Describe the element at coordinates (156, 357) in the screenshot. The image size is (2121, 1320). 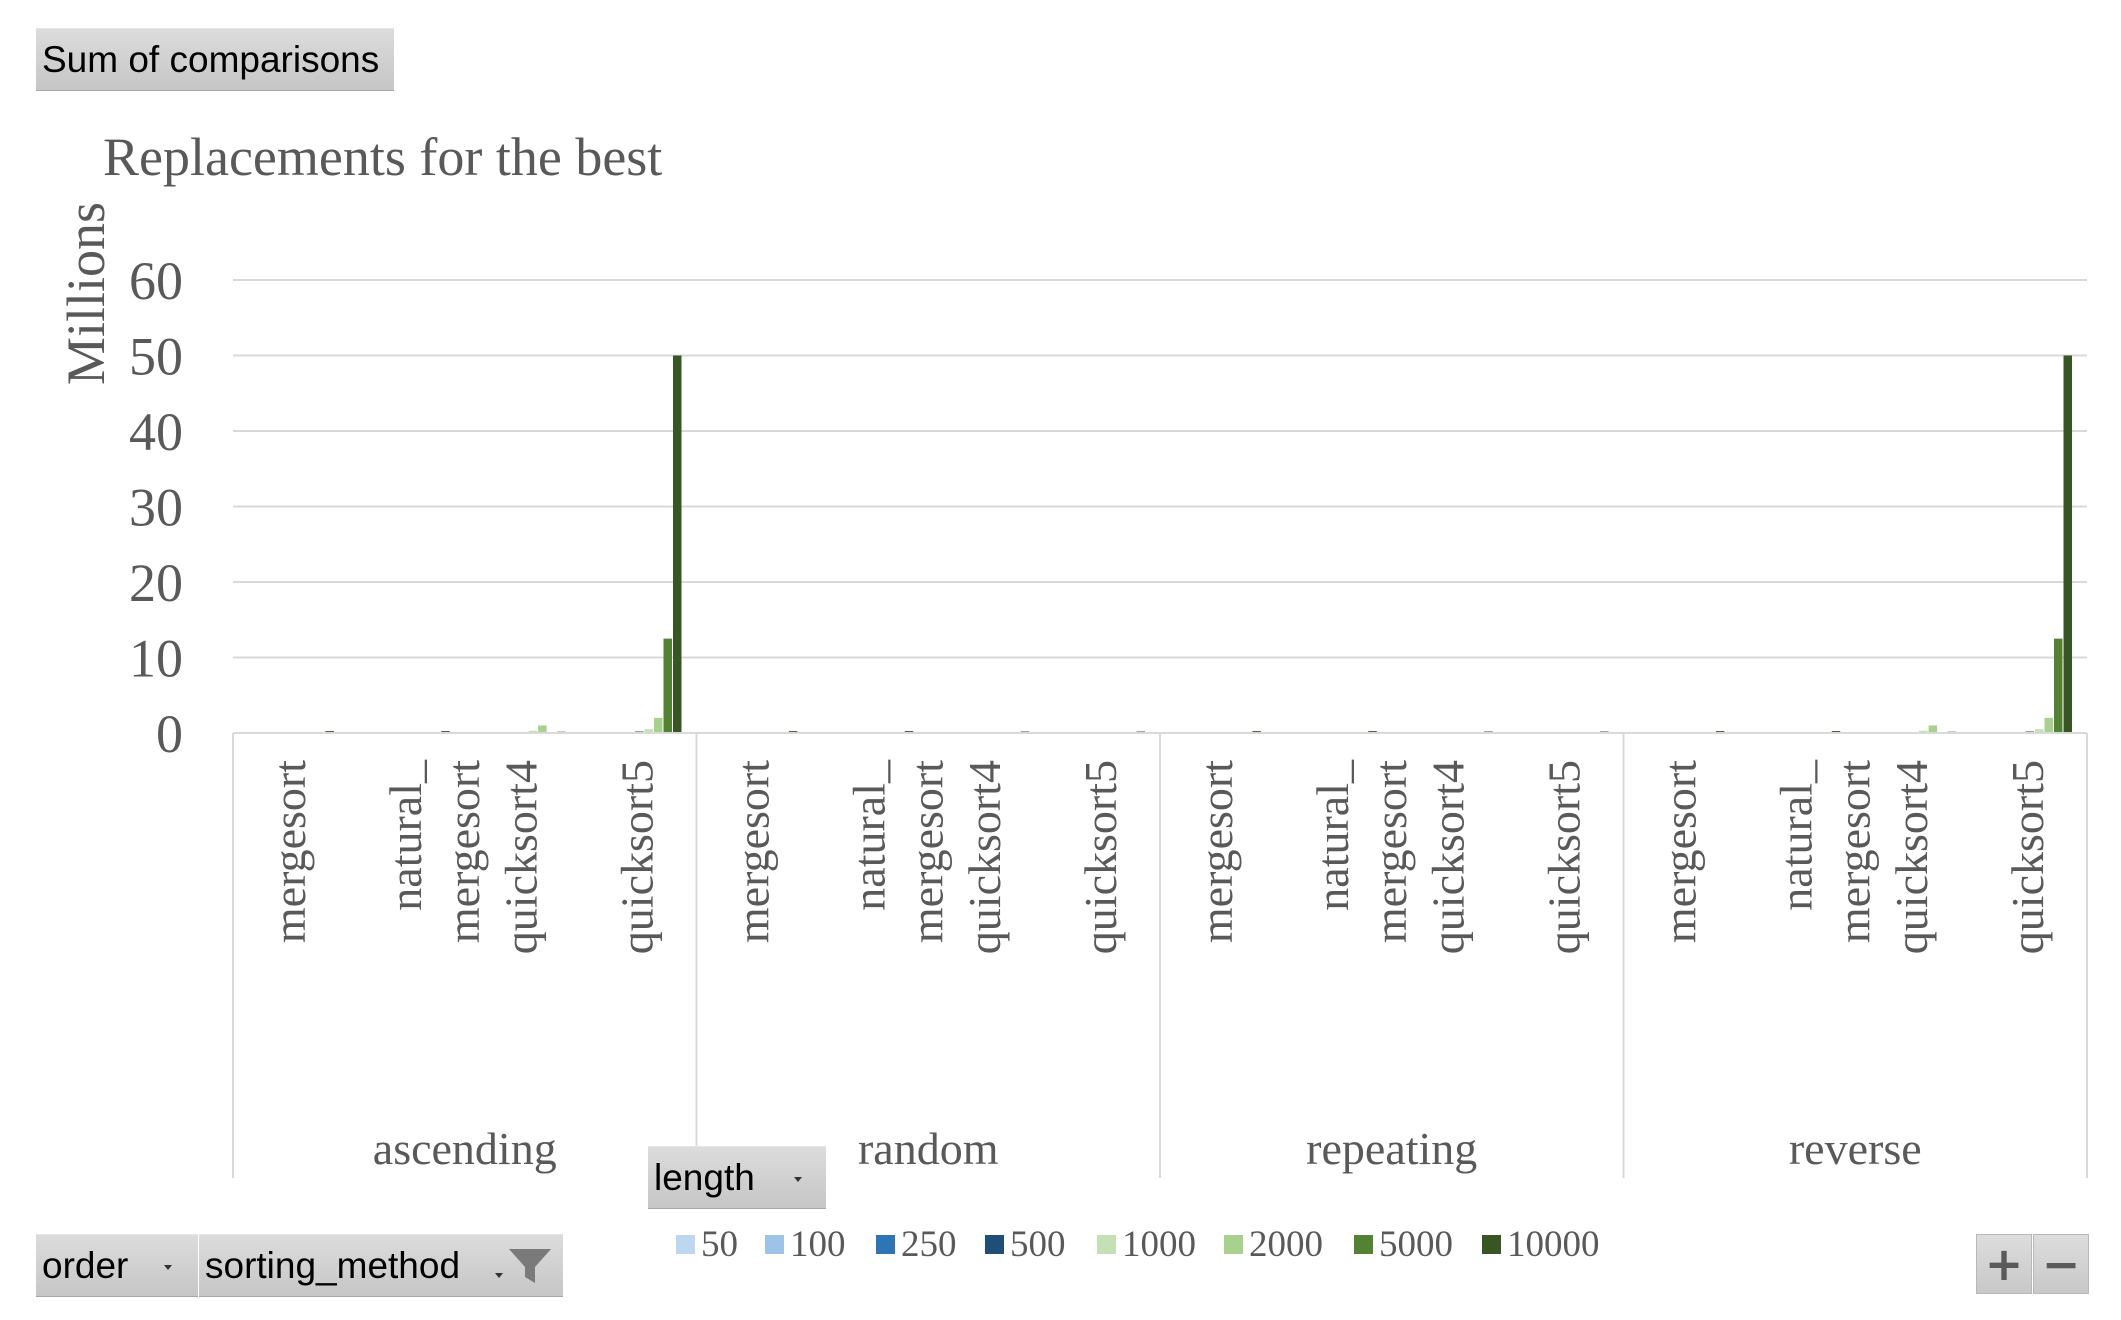
I see `y-tick-label: 50` at that location.